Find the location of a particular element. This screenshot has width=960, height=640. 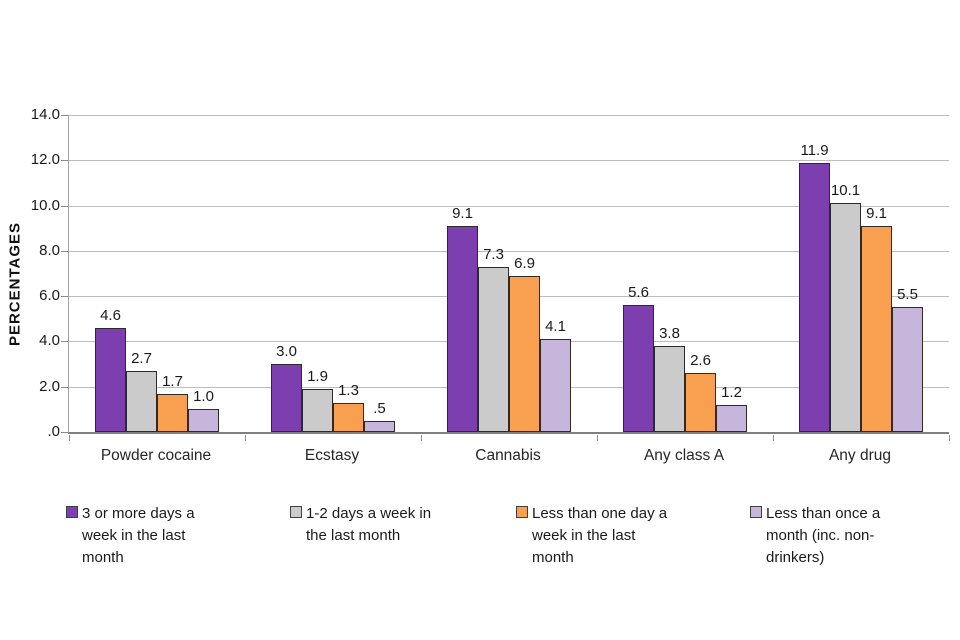

bar-value-label: 5.5 is located at coordinates (907, 295).